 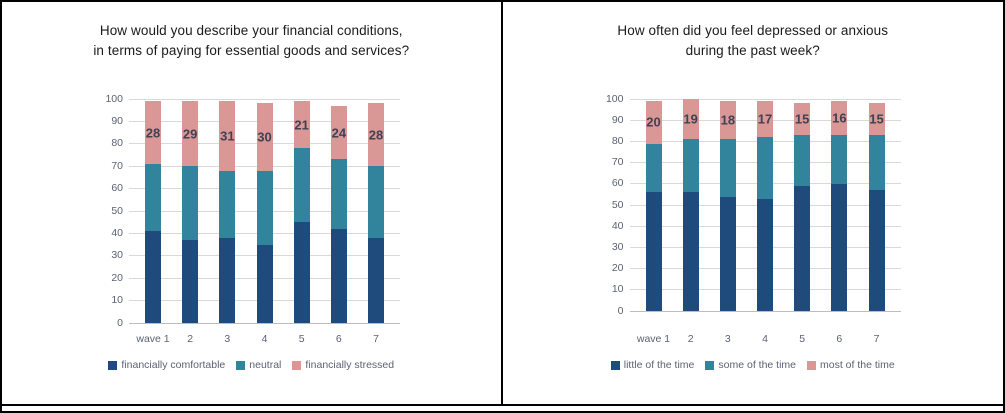 I want to click on x-tick-label: 4, so click(x=264, y=339).